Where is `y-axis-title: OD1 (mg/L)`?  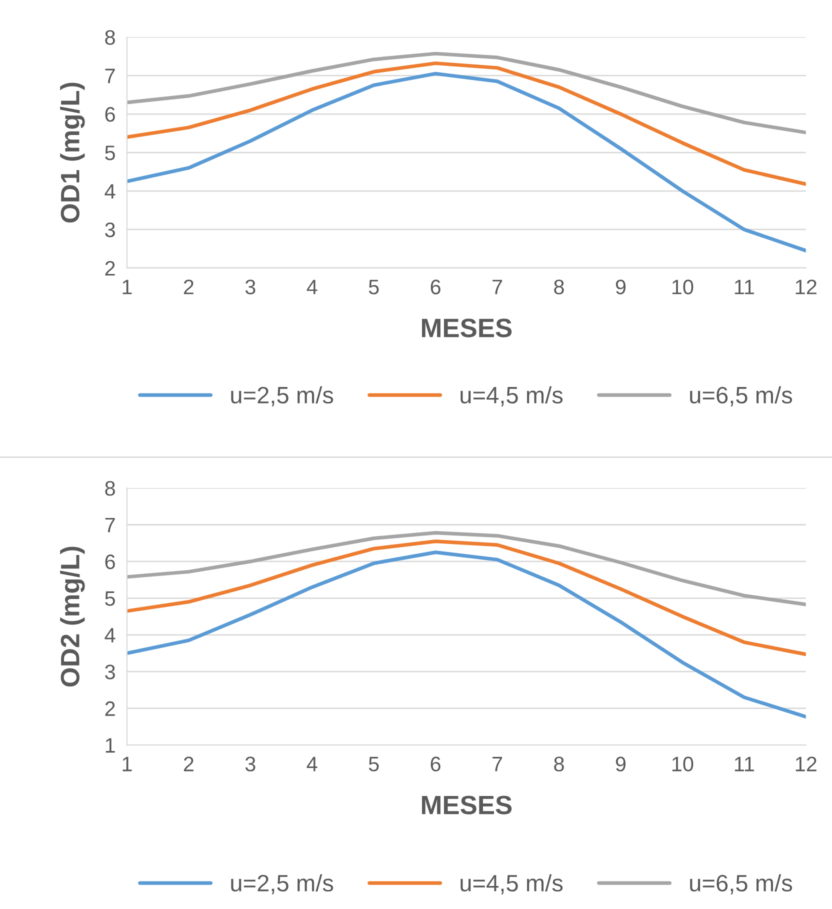
y-axis-title: OD1 (mg/L) is located at coordinates (72, 152).